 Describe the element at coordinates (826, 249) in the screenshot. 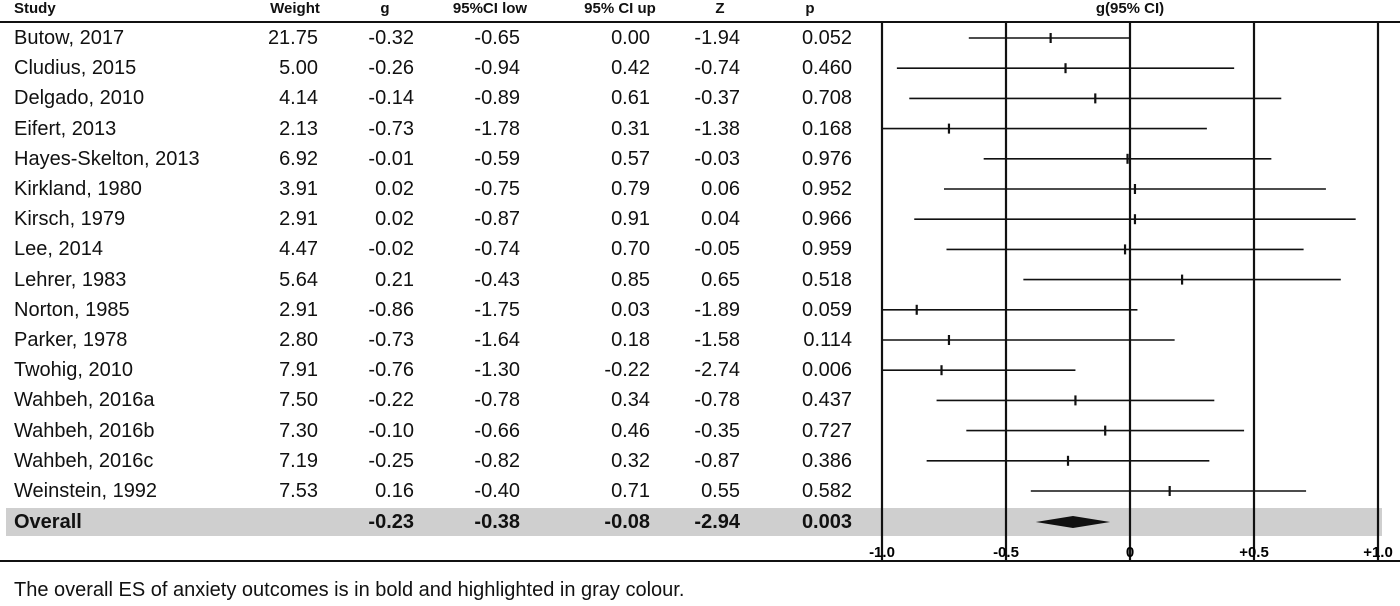

I see `p-cell: 0.959` at that location.